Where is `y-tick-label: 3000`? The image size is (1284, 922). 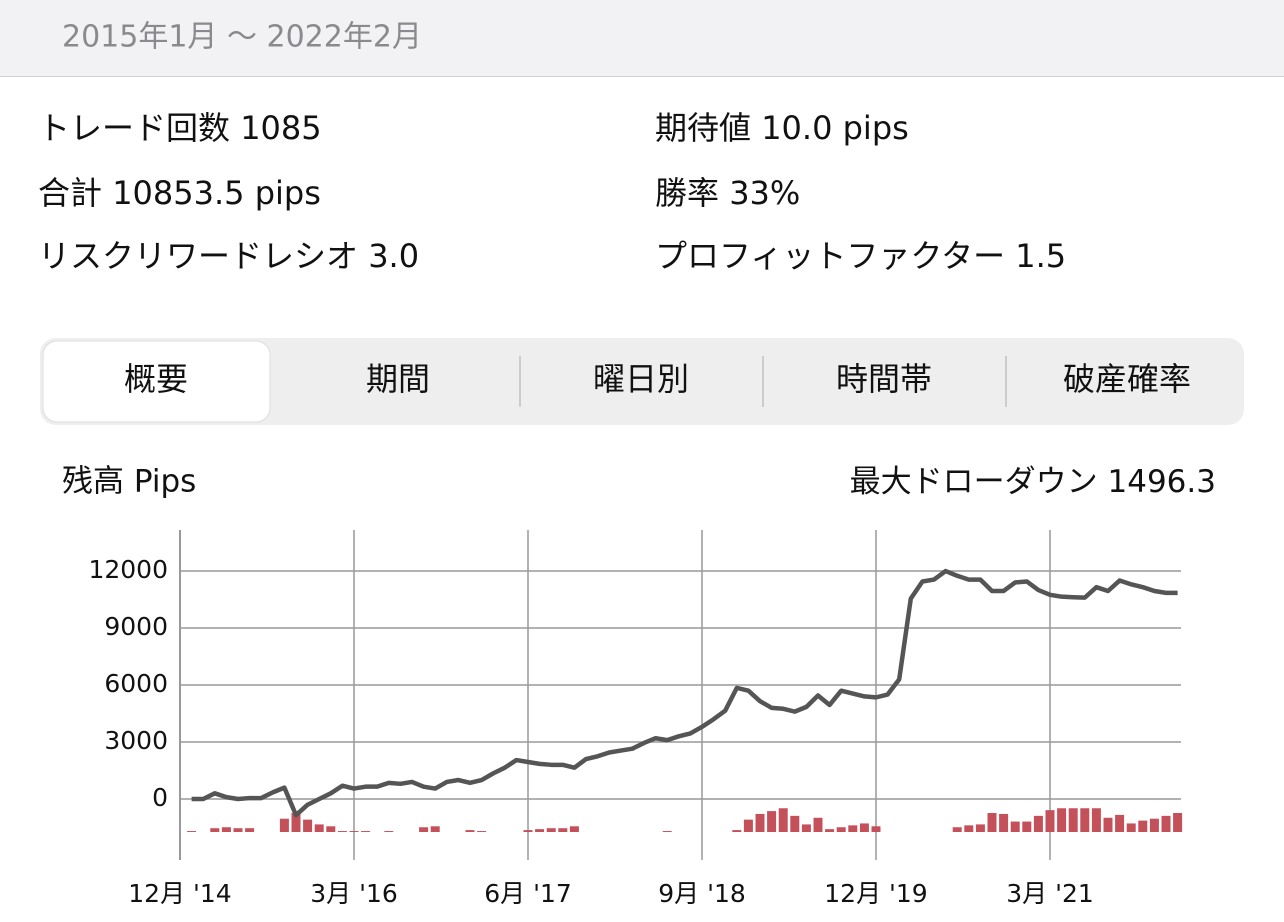 y-tick-label: 3000 is located at coordinates (136, 740).